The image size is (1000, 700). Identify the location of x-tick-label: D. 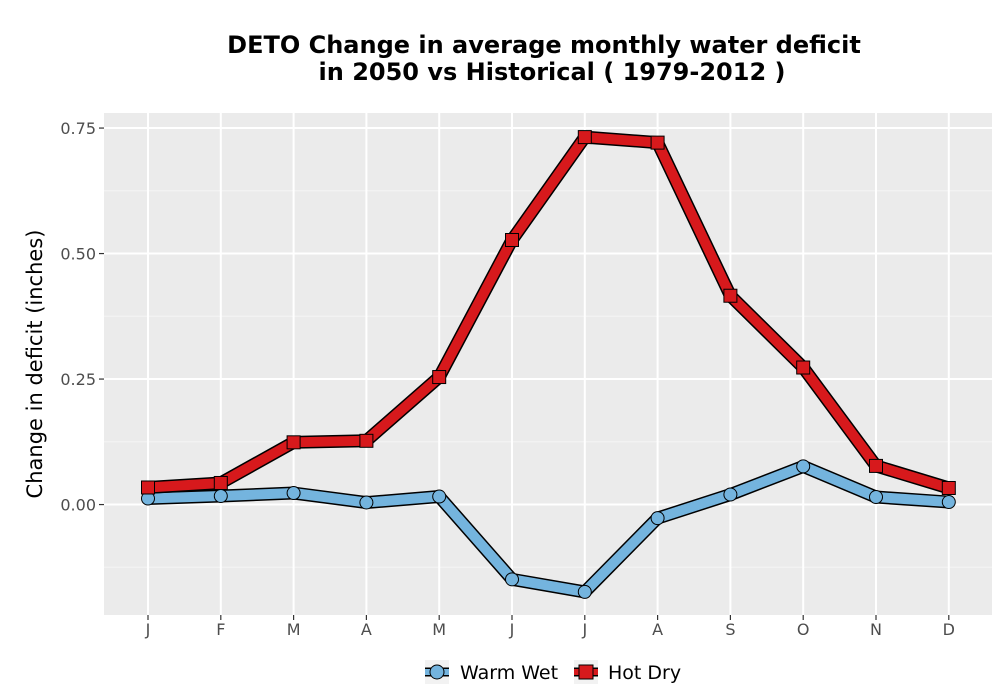
(949, 629).